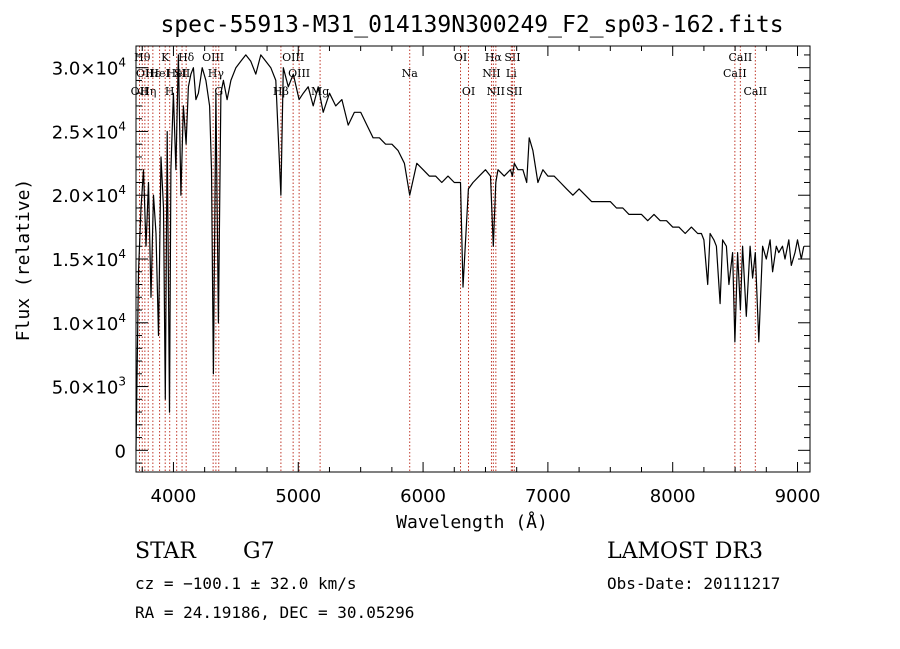  I want to click on line-label-23: NII, so click(496, 91).